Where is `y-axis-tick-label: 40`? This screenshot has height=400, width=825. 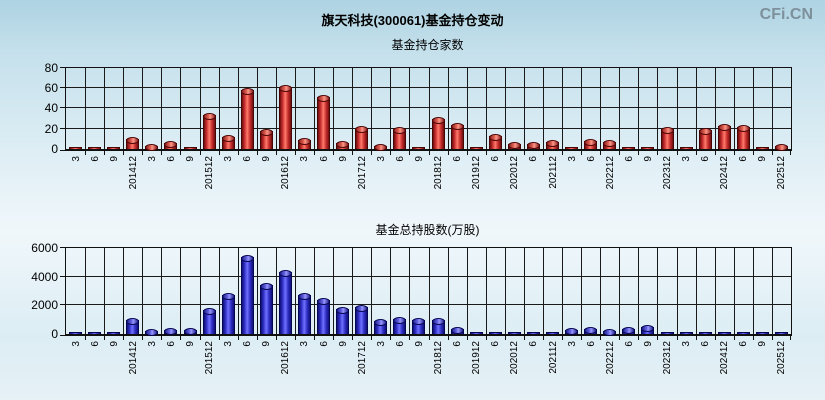
y-axis-tick-label: 40 is located at coordinates (51, 108).